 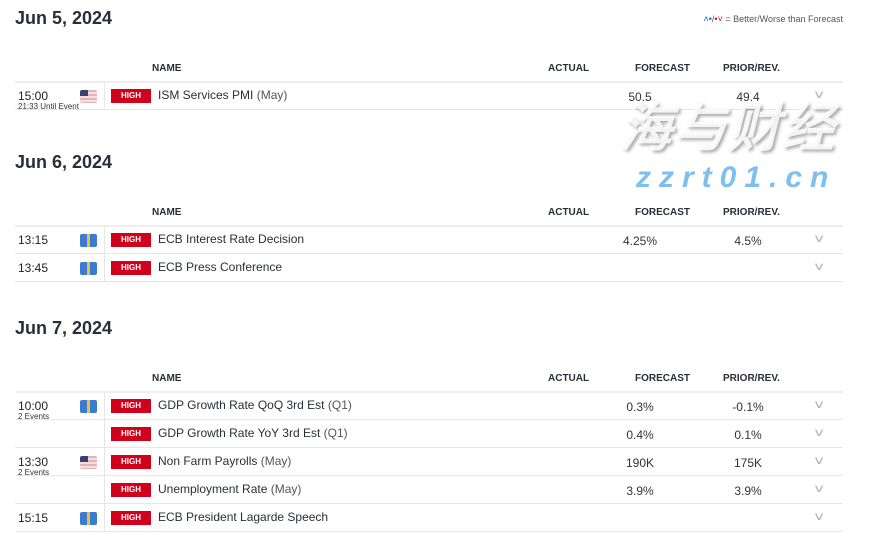 I want to click on event-name: ECB Press Conference, so click(x=220, y=267).